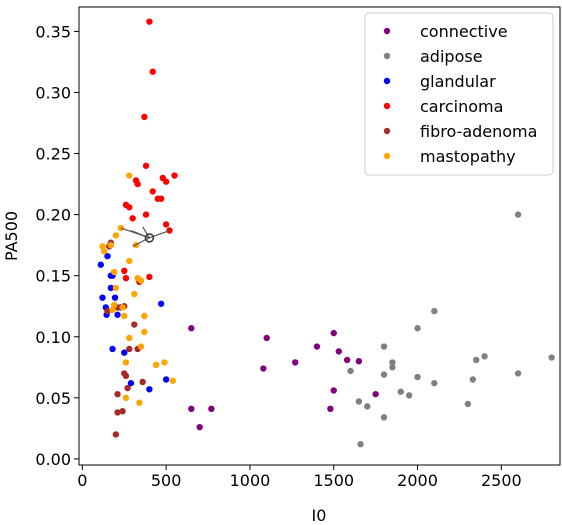 The height and width of the screenshot is (525, 562). What do you see at coordinates (53, 92) in the screenshot?
I see `y-tick-label: 0.30` at bounding box center [53, 92].